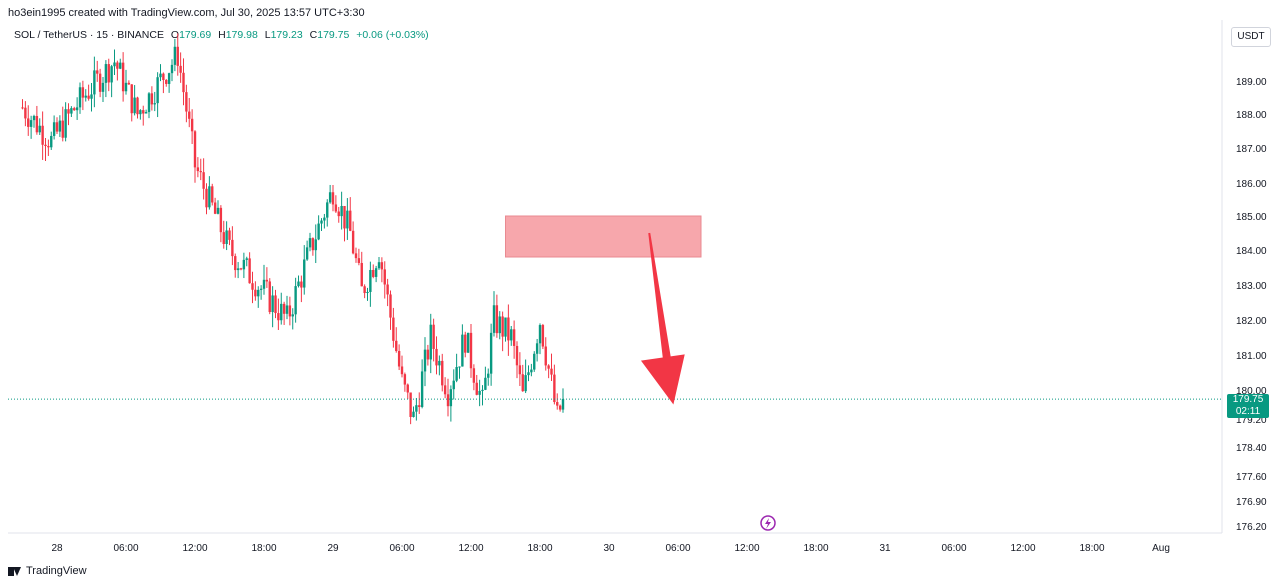  Describe the element at coordinates (1251, 391) in the screenshot. I see `price-tick-label: 180.00` at that location.